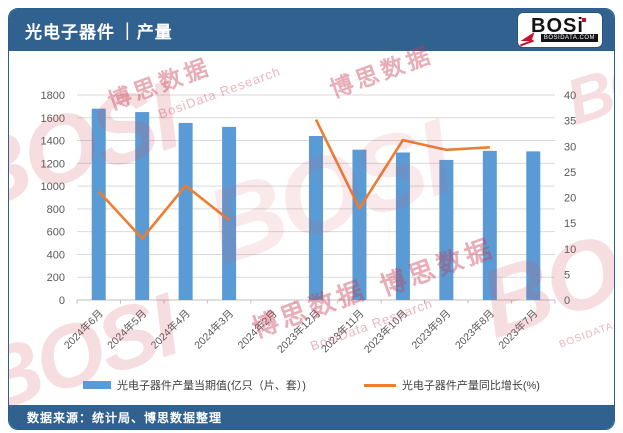  Describe the element at coordinates (567, 301) in the screenshot. I see `right-axis-tick-label: 0` at that location.